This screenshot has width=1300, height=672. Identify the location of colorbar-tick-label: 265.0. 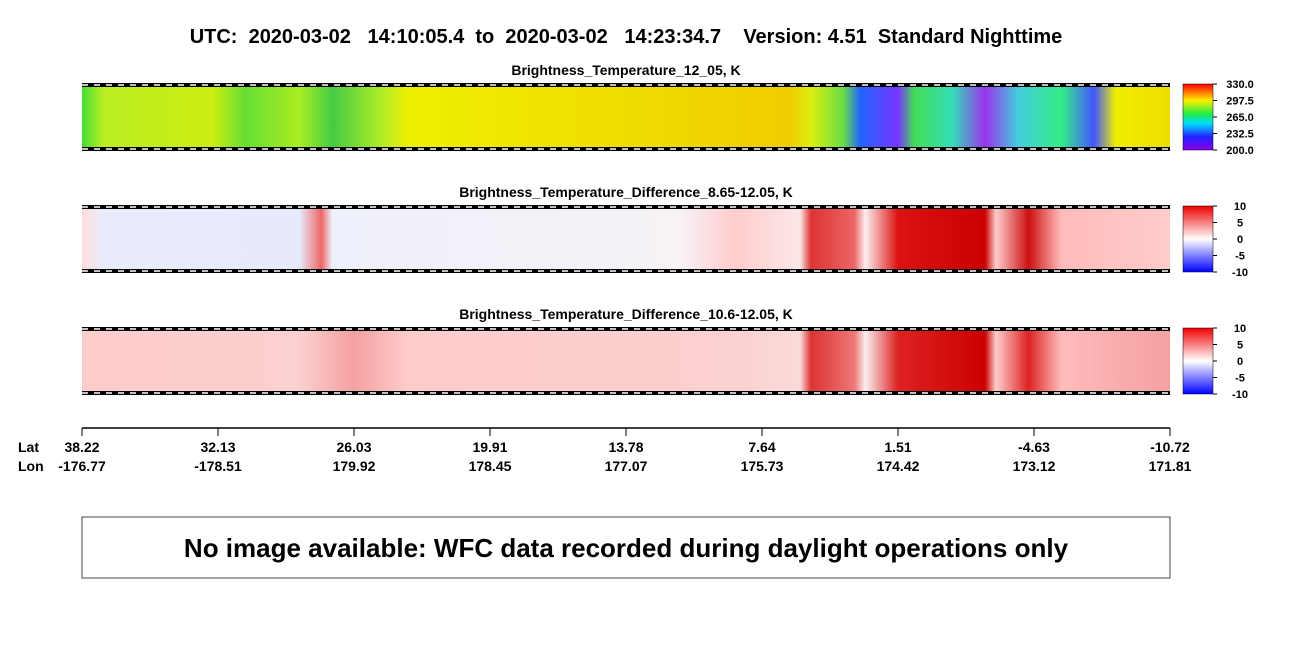
(1240, 118).